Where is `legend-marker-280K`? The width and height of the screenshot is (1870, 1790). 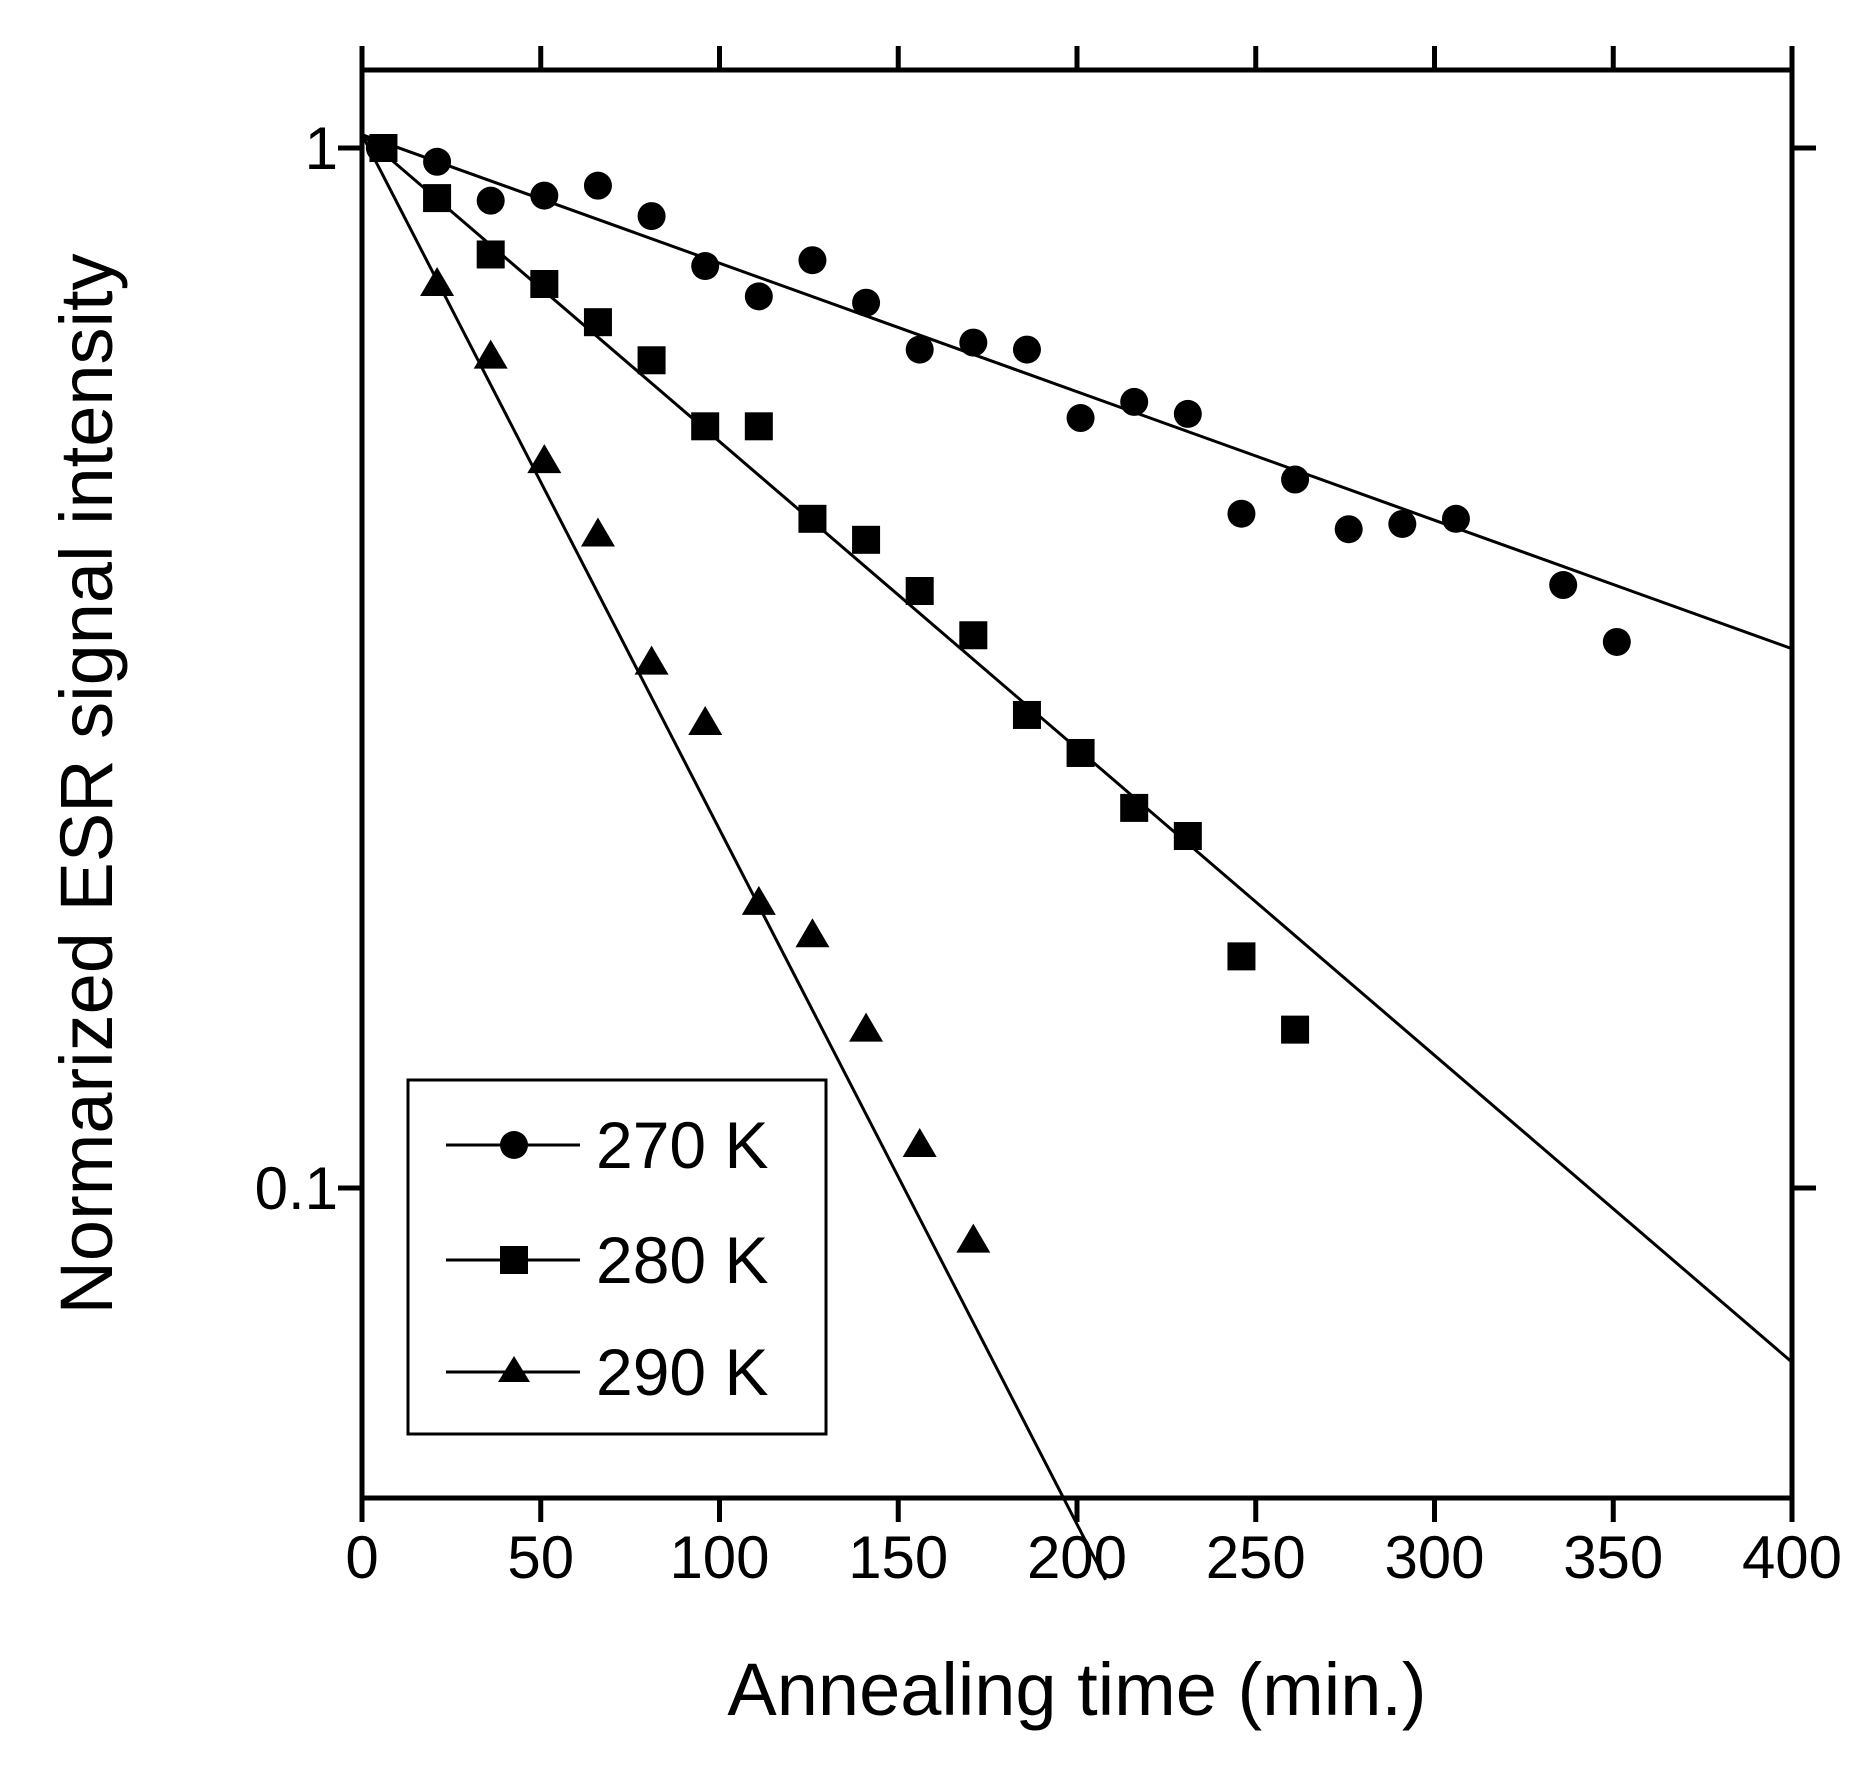 legend-marker-280K is located at coordinates (514, 1260).